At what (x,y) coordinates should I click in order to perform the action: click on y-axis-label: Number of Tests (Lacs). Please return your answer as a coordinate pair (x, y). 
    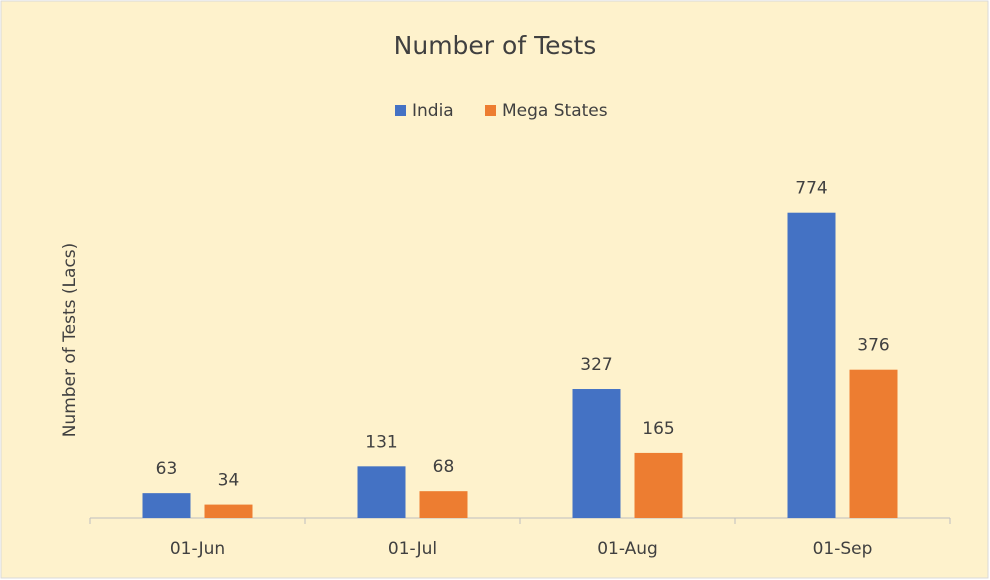
    Looking at the image, I should click on (70, 340).